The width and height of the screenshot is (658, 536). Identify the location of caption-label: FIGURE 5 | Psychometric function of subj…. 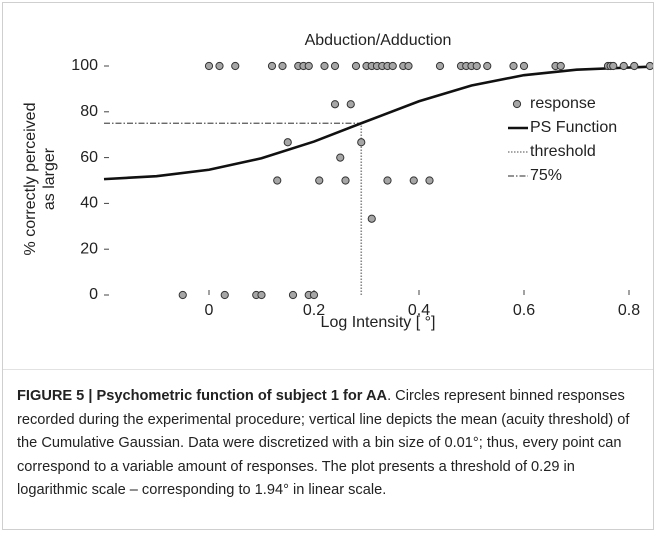
(202, 396).